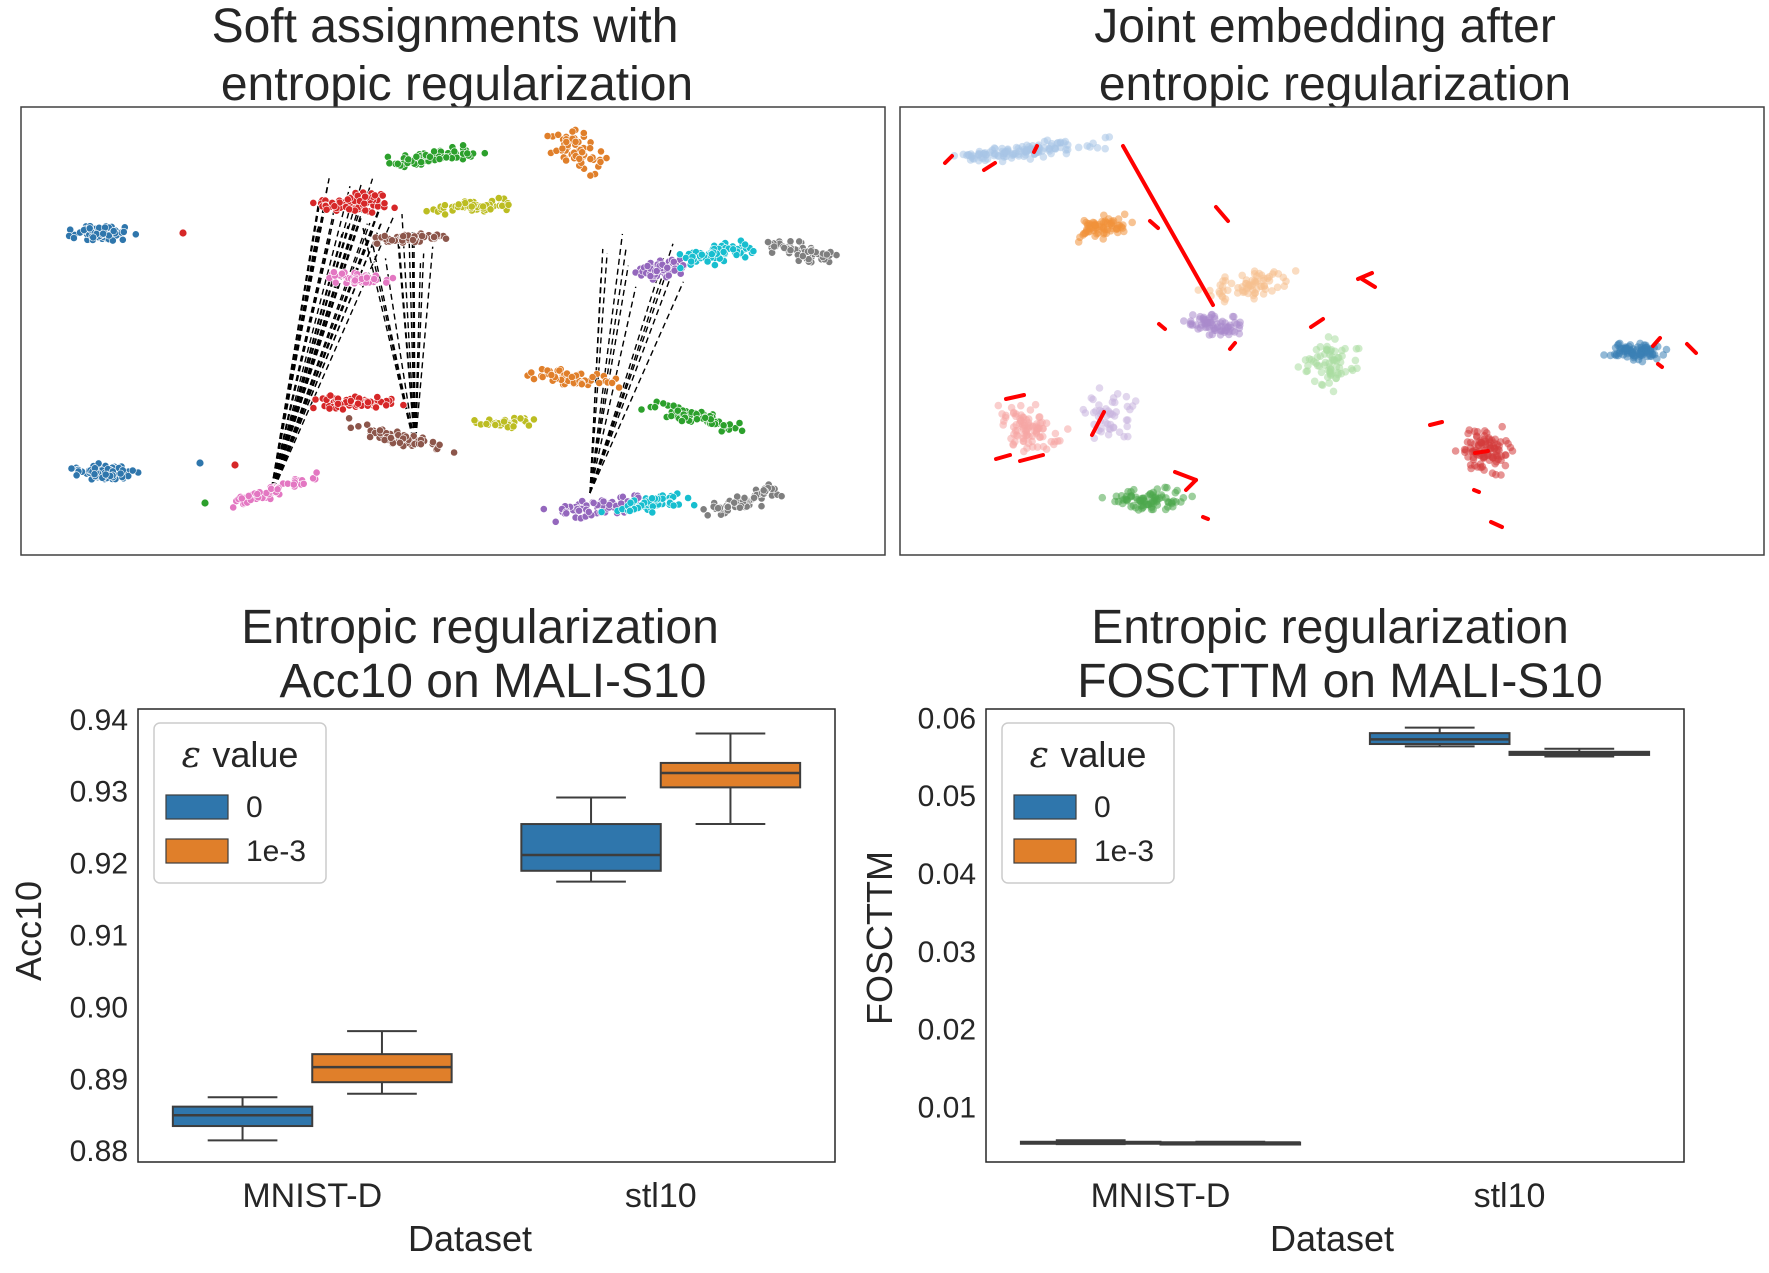 The width and height of the screenshot is (1769, 1273). Describe the element at coordinates (99, 936) in the screenshot. I see `acc10-ytick-label: 0.91` at that location.